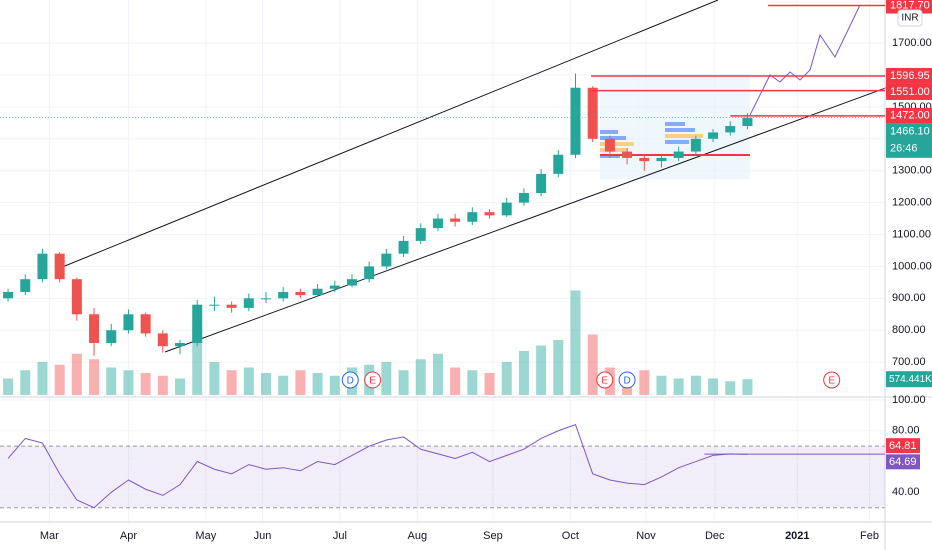 The width and height of the screenshot is (932, 550). I want to click on price-label: 1596.95, so click(910, 76).